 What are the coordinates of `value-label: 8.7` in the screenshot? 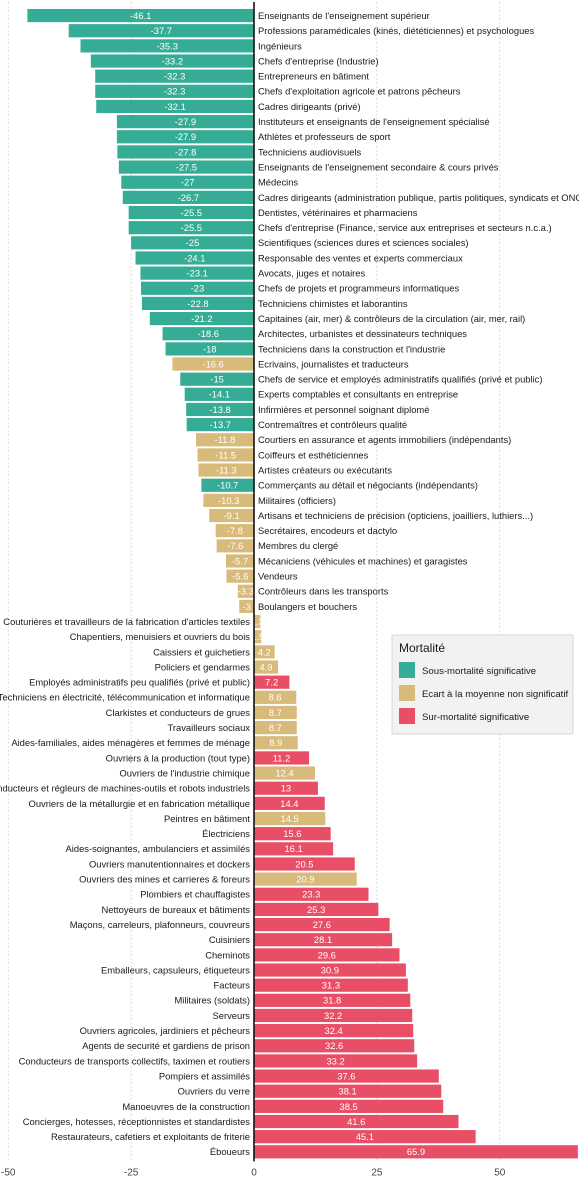 It's located at (275, 712).